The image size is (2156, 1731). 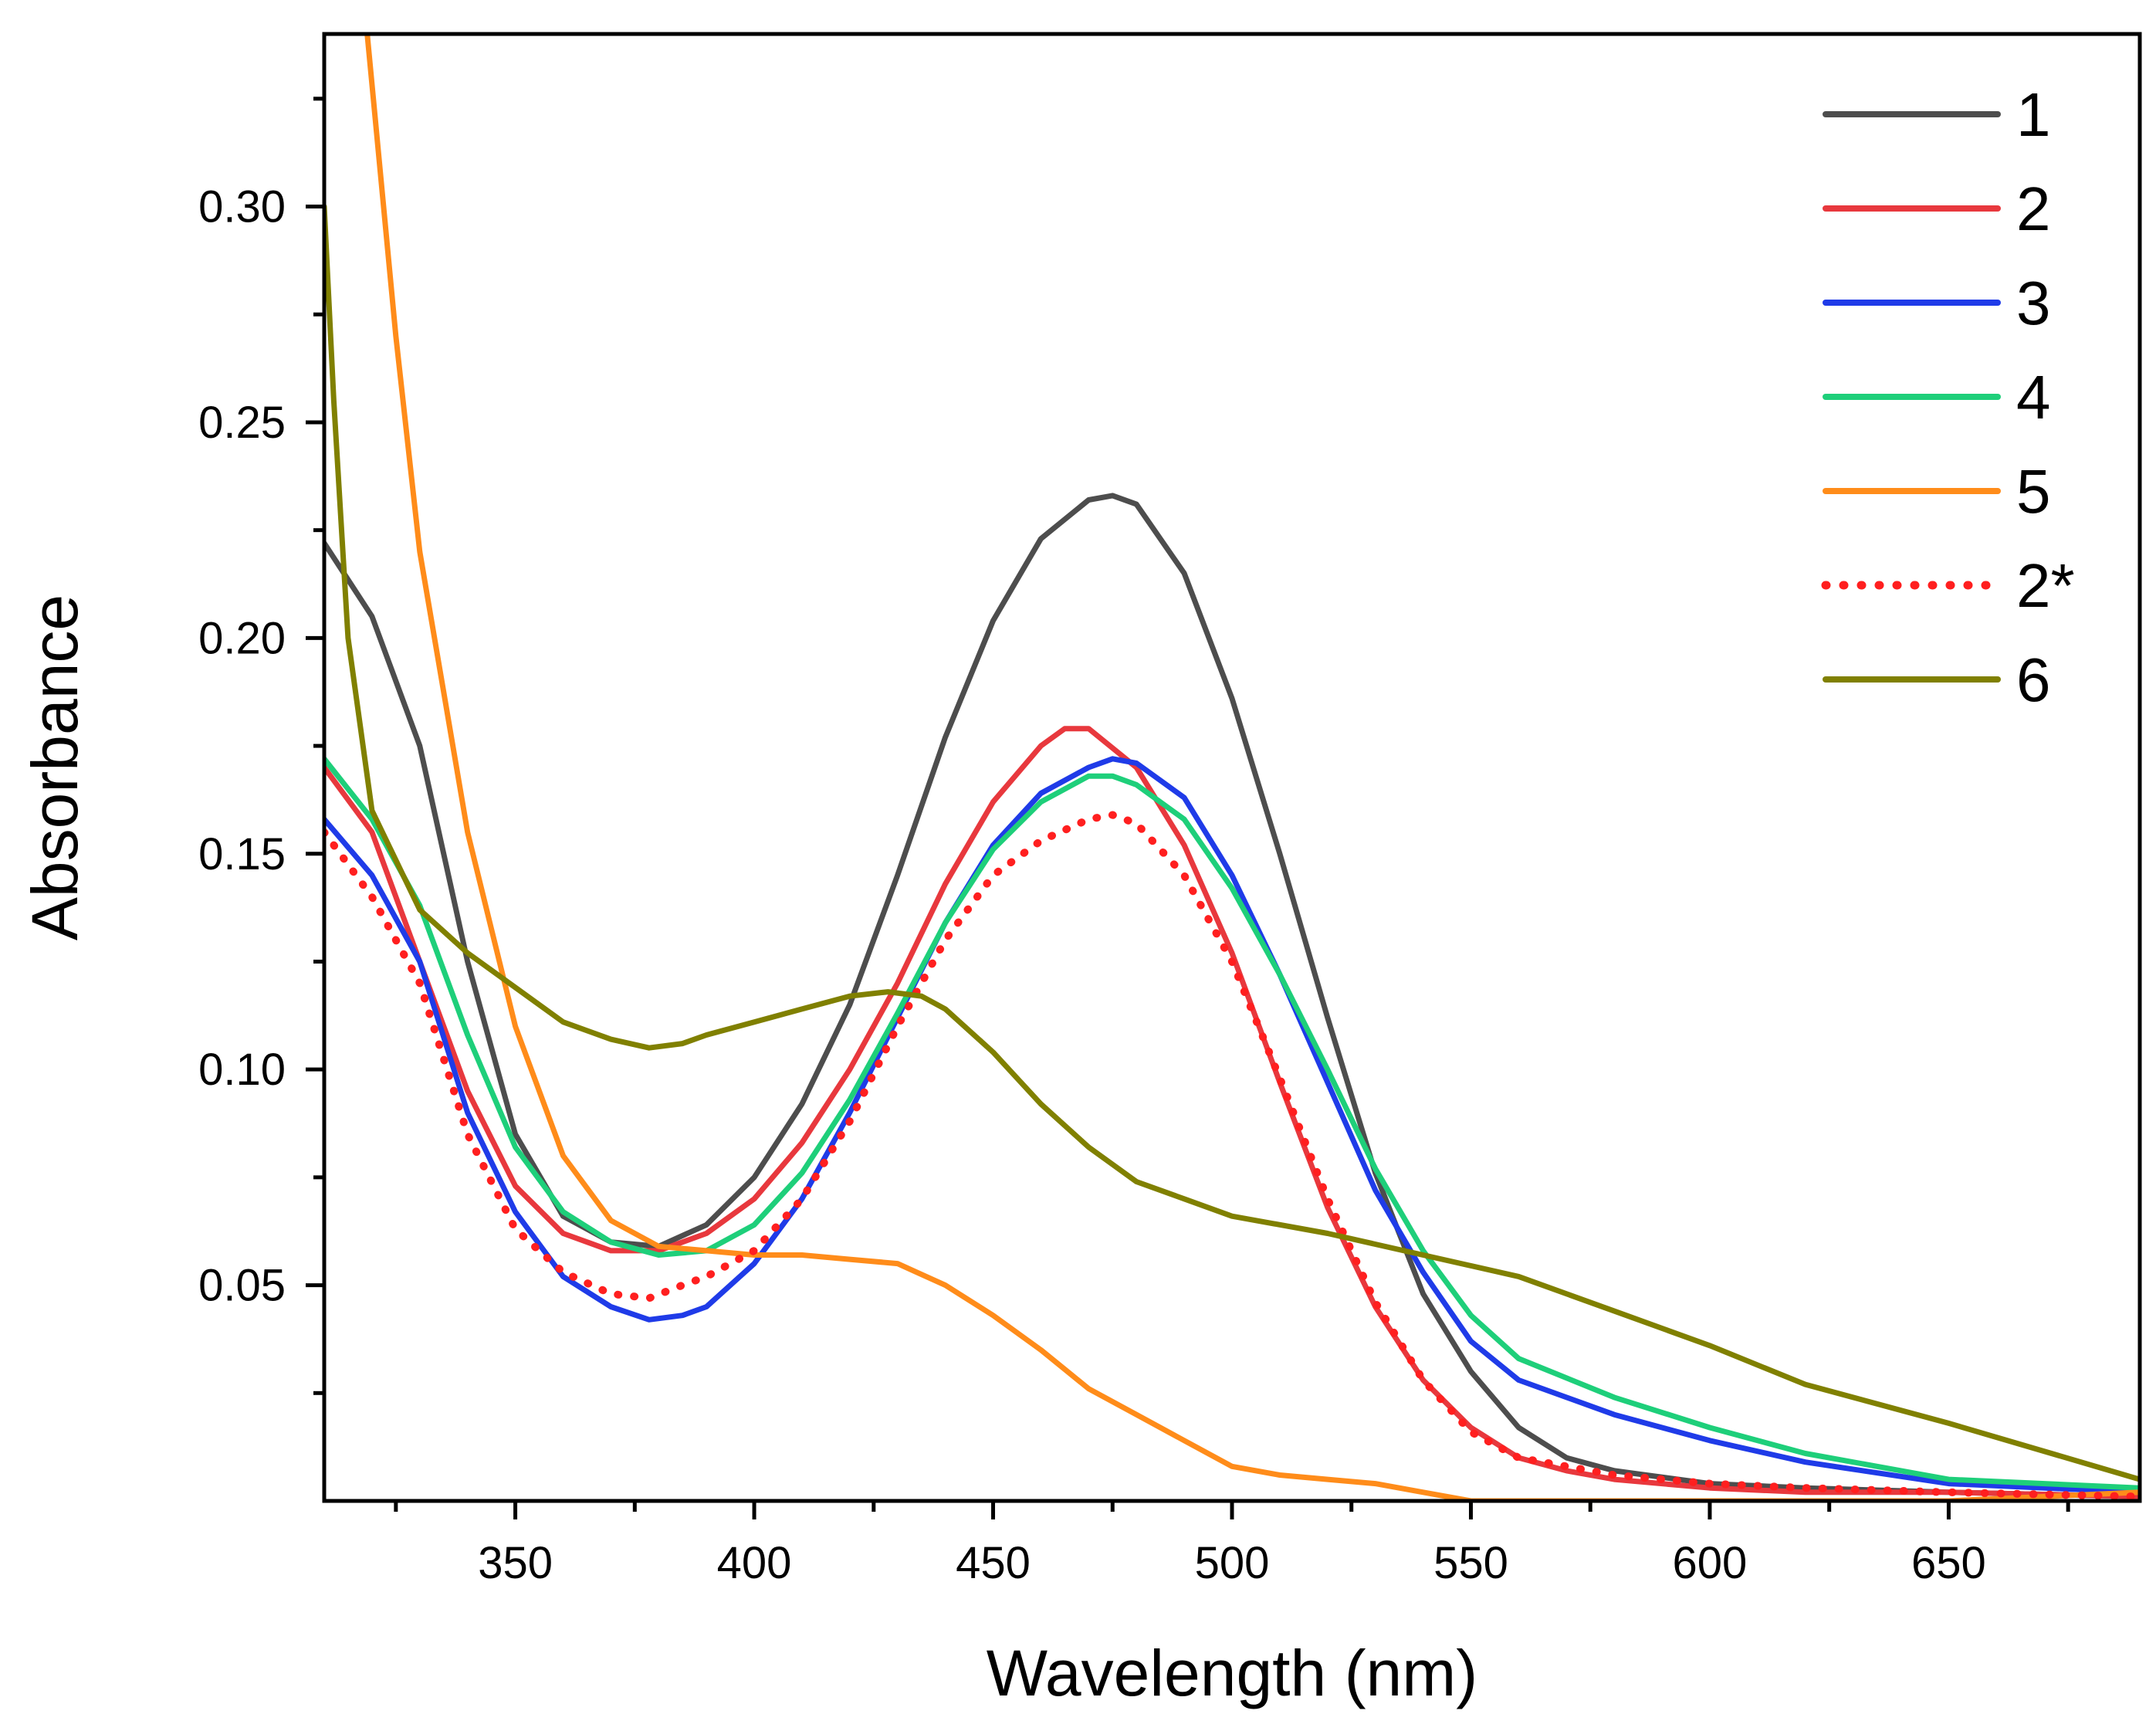 What do you see at coordinates (1937, 303) in the screenshot?
I see `legend-item: 3` at bounding box center [1937, 303].